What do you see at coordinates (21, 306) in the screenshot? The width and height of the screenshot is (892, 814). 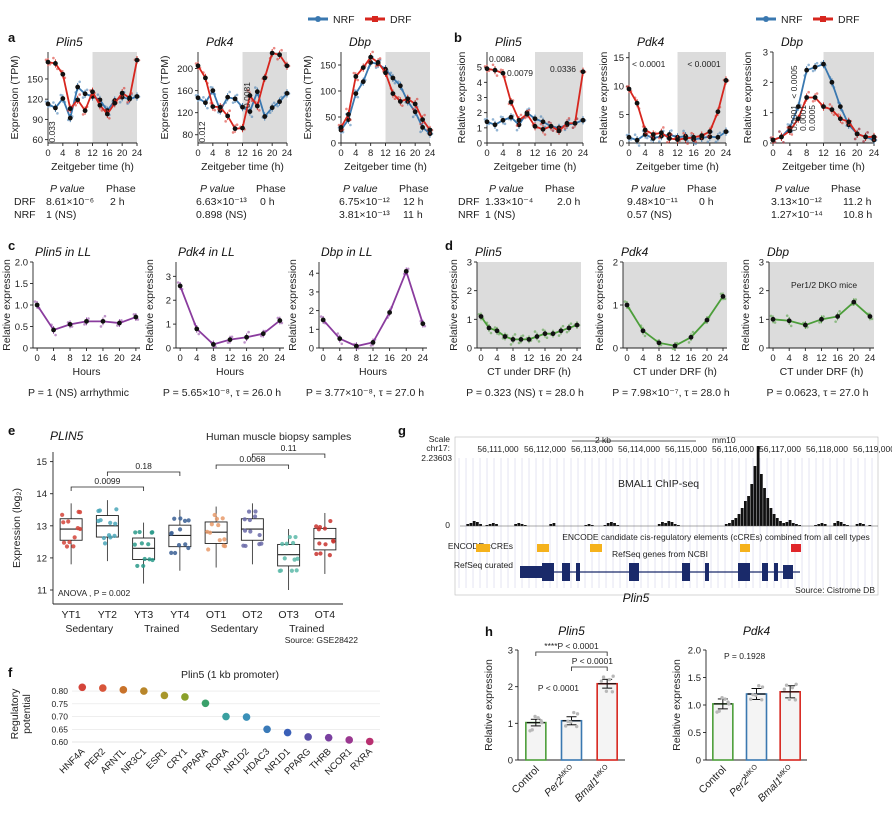 I see `y-tick-label: 1.0` at bounding box center [21, 306].